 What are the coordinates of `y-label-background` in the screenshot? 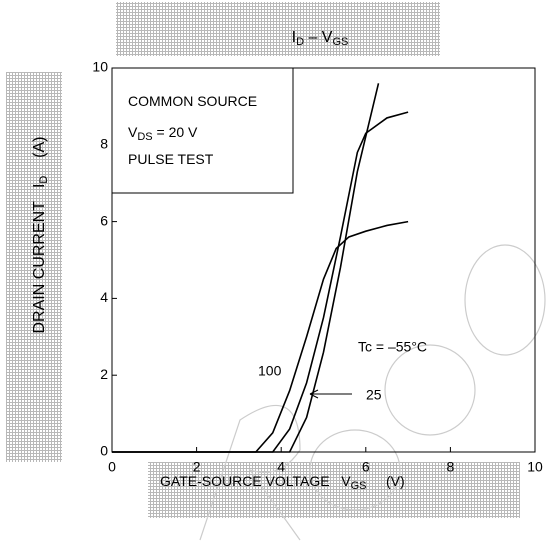 It's located at (34, 267).